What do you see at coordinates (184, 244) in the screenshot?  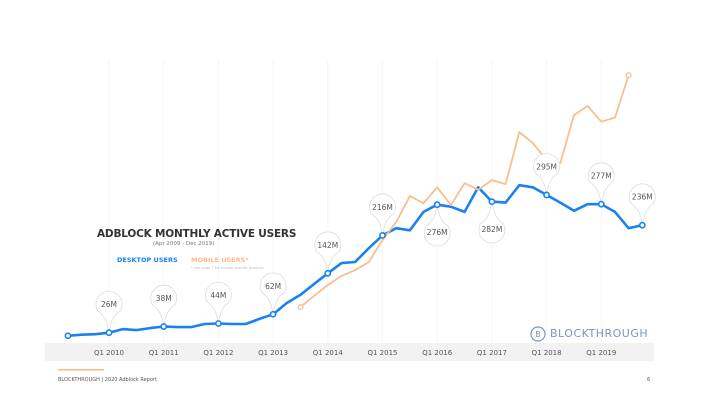 I see `chart-subtitle: (Apr 2009 - Dec 2019)` at bounding box center [184, 244].